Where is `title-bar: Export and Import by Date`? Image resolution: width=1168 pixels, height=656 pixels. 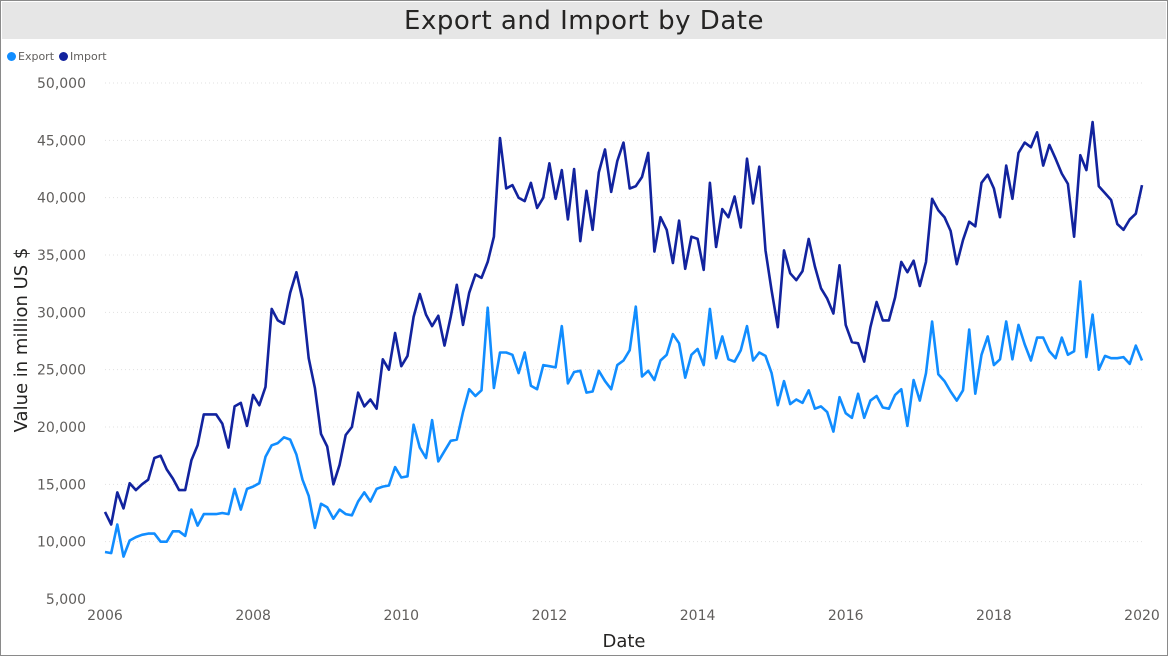 title-bar: Export and Import by Date is located at coordinates (584, 20).